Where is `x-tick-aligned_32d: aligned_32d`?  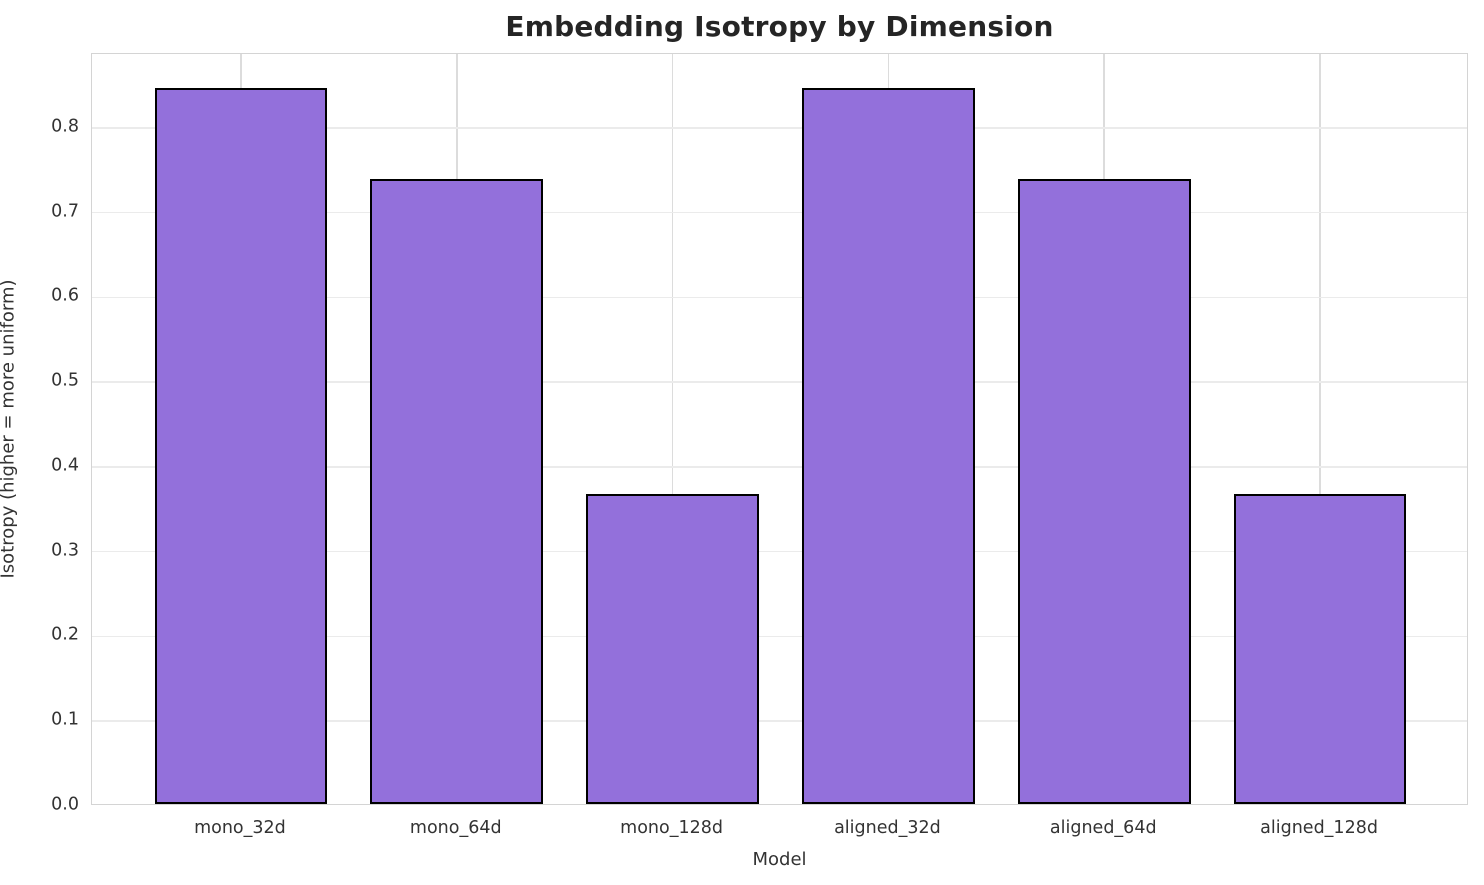 x-tick-aligned_32d: aligned_32d is located at coordinates (887, 828).